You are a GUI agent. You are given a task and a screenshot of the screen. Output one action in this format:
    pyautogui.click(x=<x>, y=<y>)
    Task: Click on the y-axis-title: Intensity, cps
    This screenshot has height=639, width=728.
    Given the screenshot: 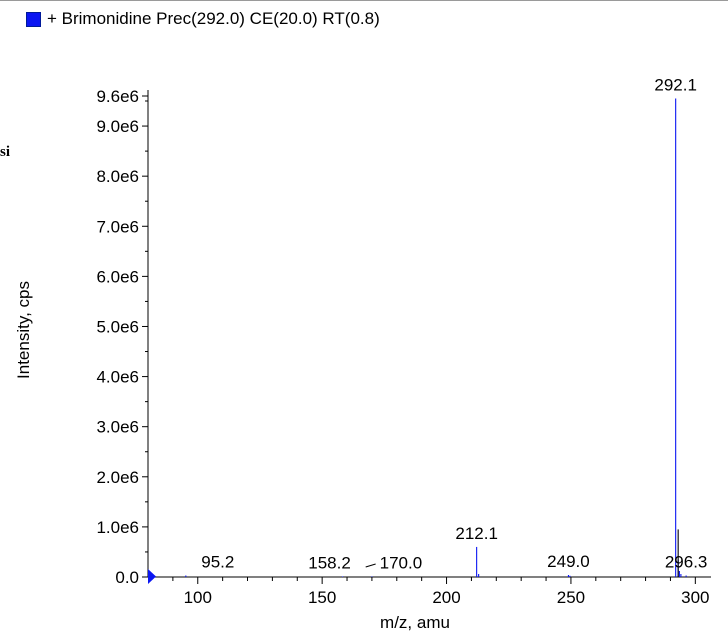 What is the action you would take?
    pyautogui.click(x=23, y=330)
    